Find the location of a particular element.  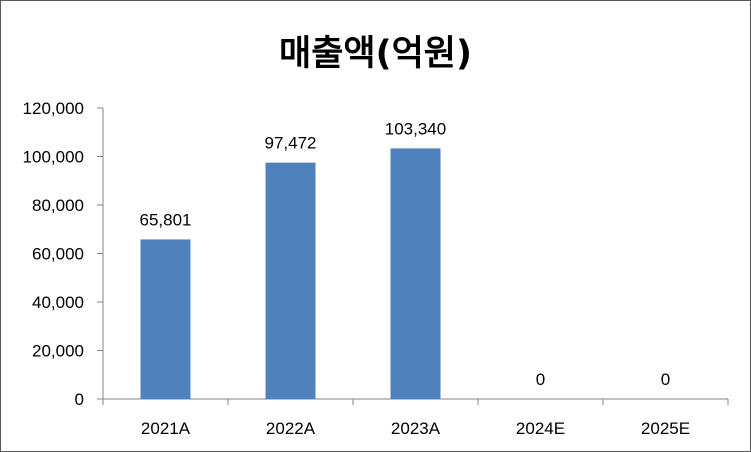

x-tick-label: 2021A is located at coordinates (166, 428).